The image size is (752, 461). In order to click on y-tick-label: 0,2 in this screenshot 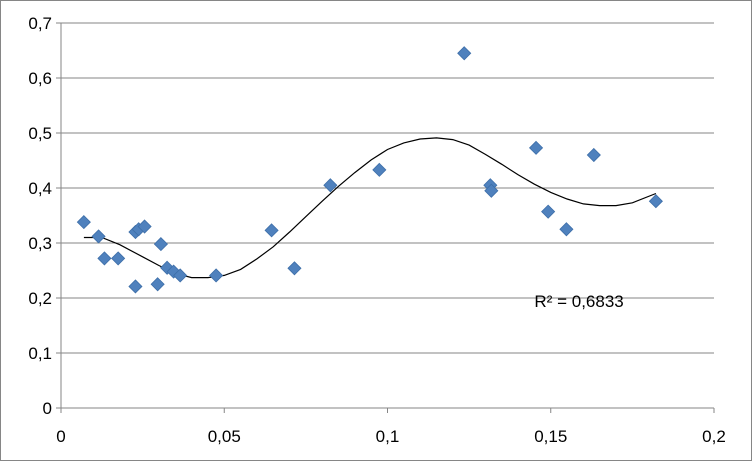, I will do `click(40, 298)`.